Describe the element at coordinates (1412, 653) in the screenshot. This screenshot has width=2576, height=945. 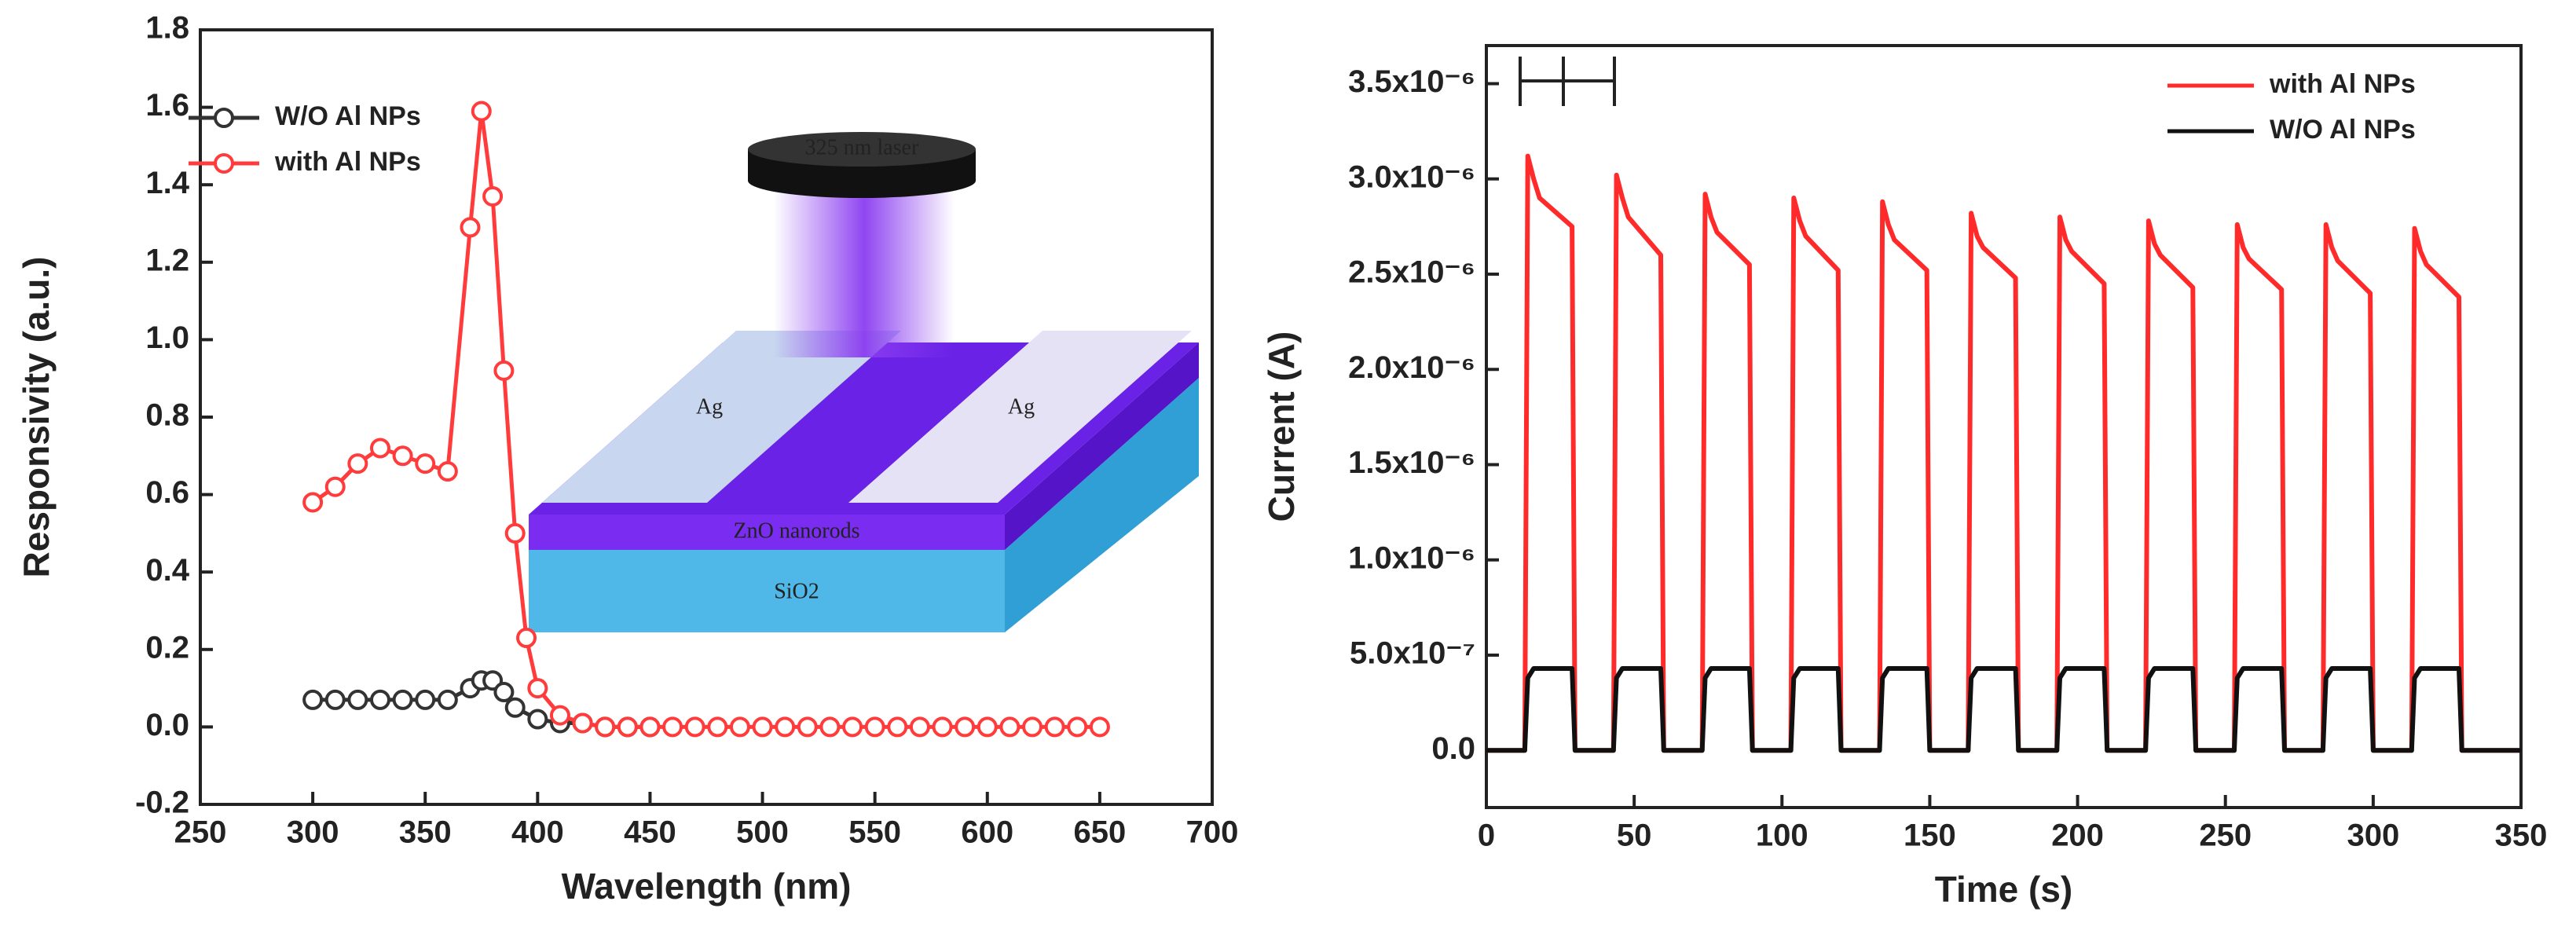
I see `y-tick-label: 5.0x10⁻⁷` at that location.